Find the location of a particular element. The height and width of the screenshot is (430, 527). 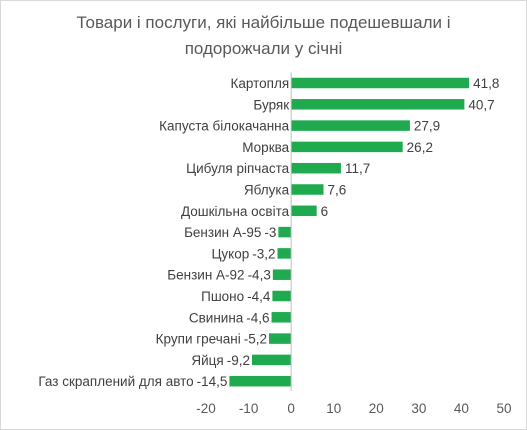

category-label: Капуста білокачанна is located at coordinates (224, 126).